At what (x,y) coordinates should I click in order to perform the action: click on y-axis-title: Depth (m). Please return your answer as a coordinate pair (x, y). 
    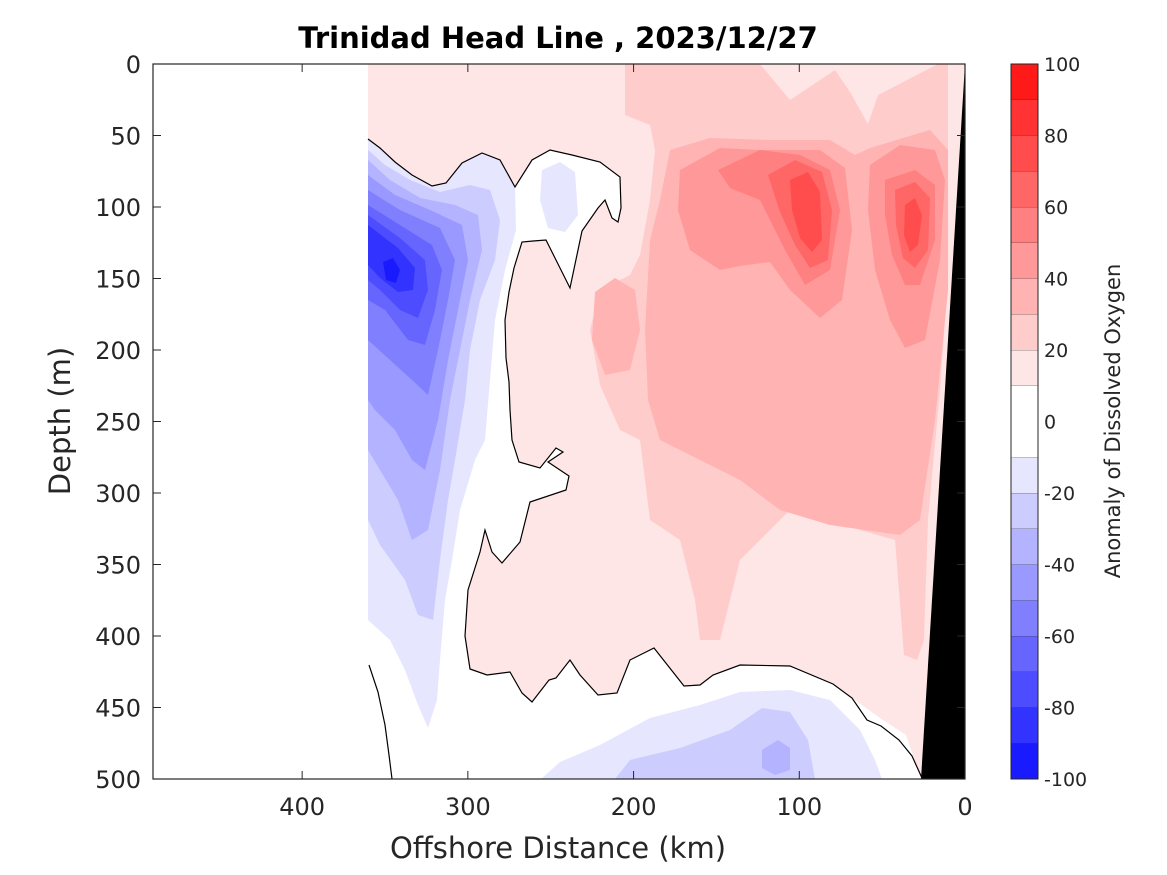
    Looking at the image, I should click on (60, 421).